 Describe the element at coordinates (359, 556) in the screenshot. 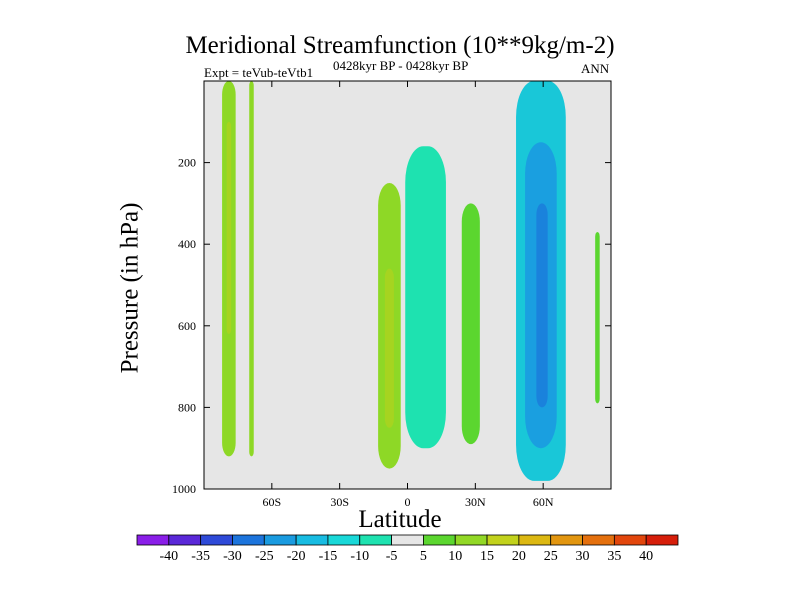

I see `colorbar-label: -10` at that location.